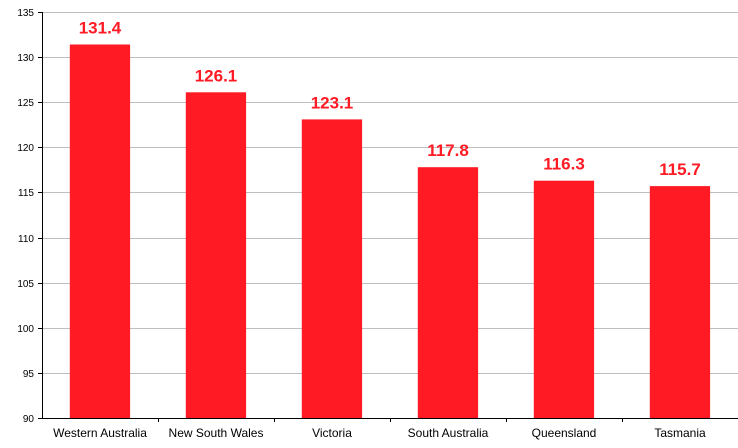  What do you see at coordinates (332, 433) in the screenshot?
I see `x-label-victoria: Victoria` at bounding box center [332, 433].